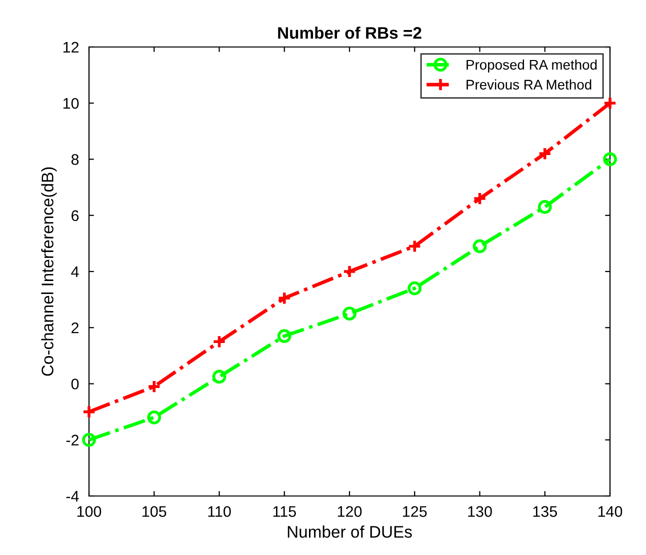  What do you see at coordinates (75, 216) in the screenshot?
I see `y-tick-label: 6` at bounding box center [75, 216].